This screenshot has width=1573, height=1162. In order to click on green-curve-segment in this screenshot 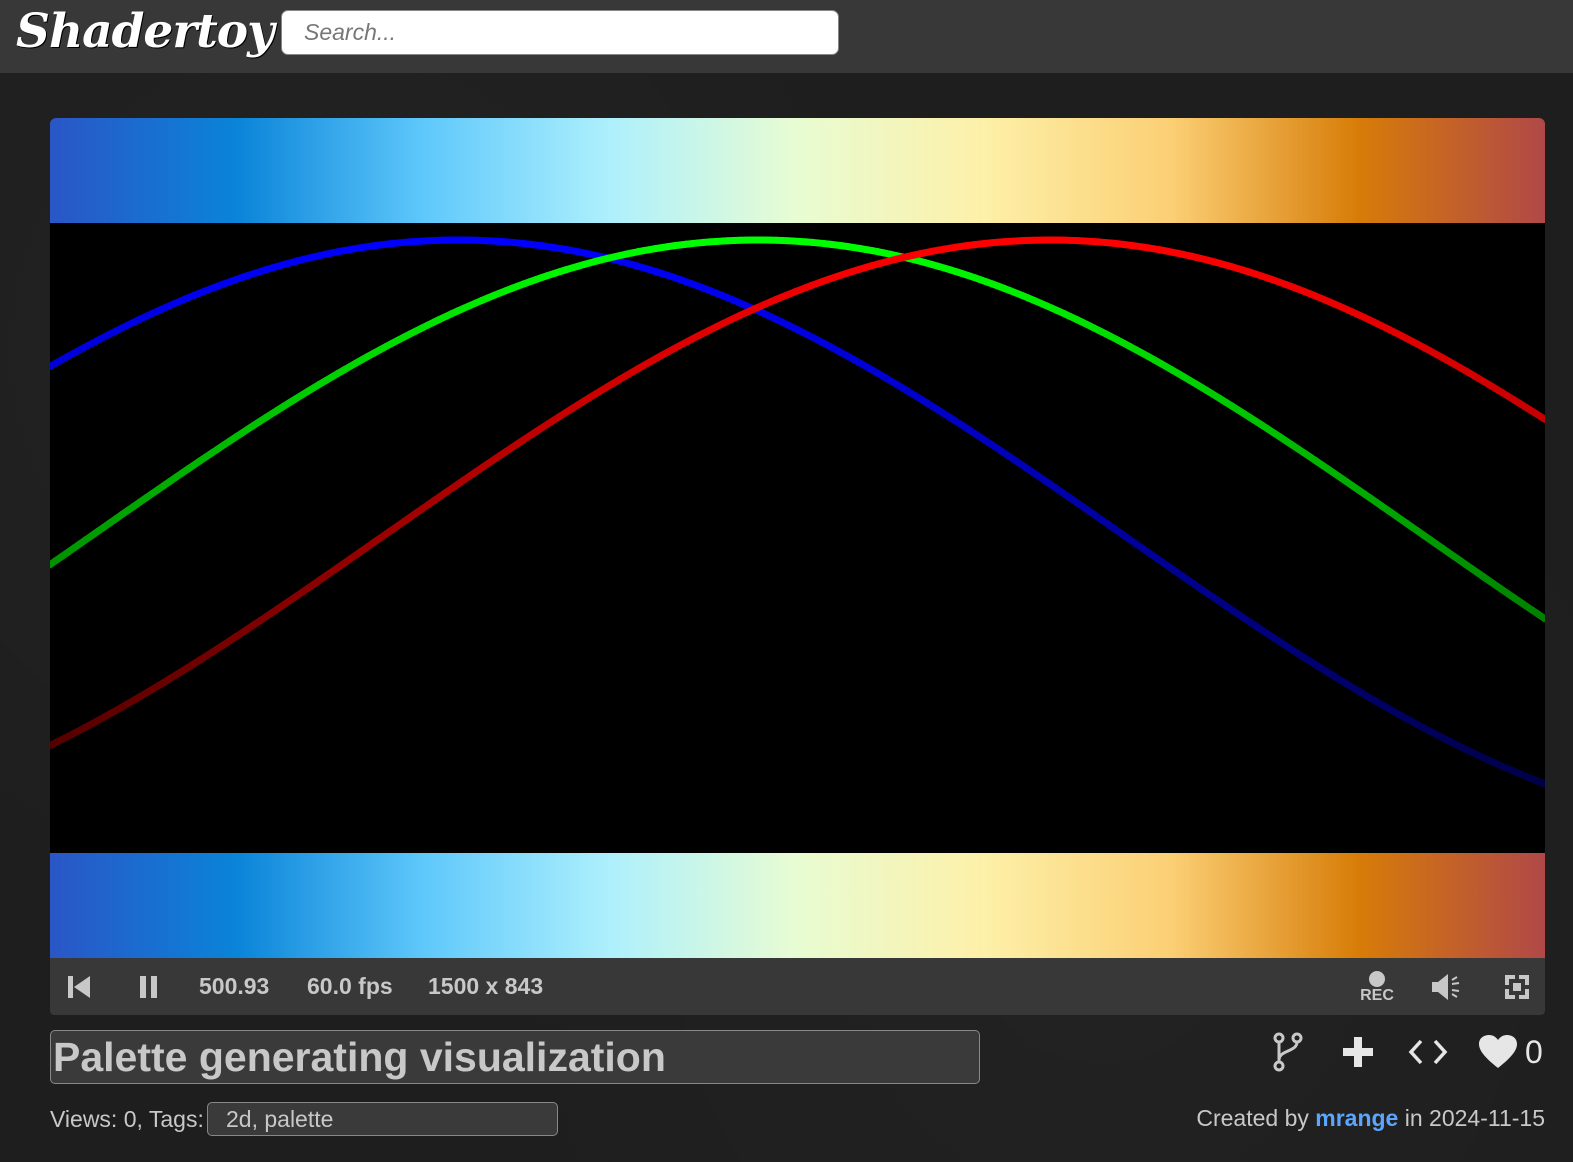, I will do `click(1542, 618)`.